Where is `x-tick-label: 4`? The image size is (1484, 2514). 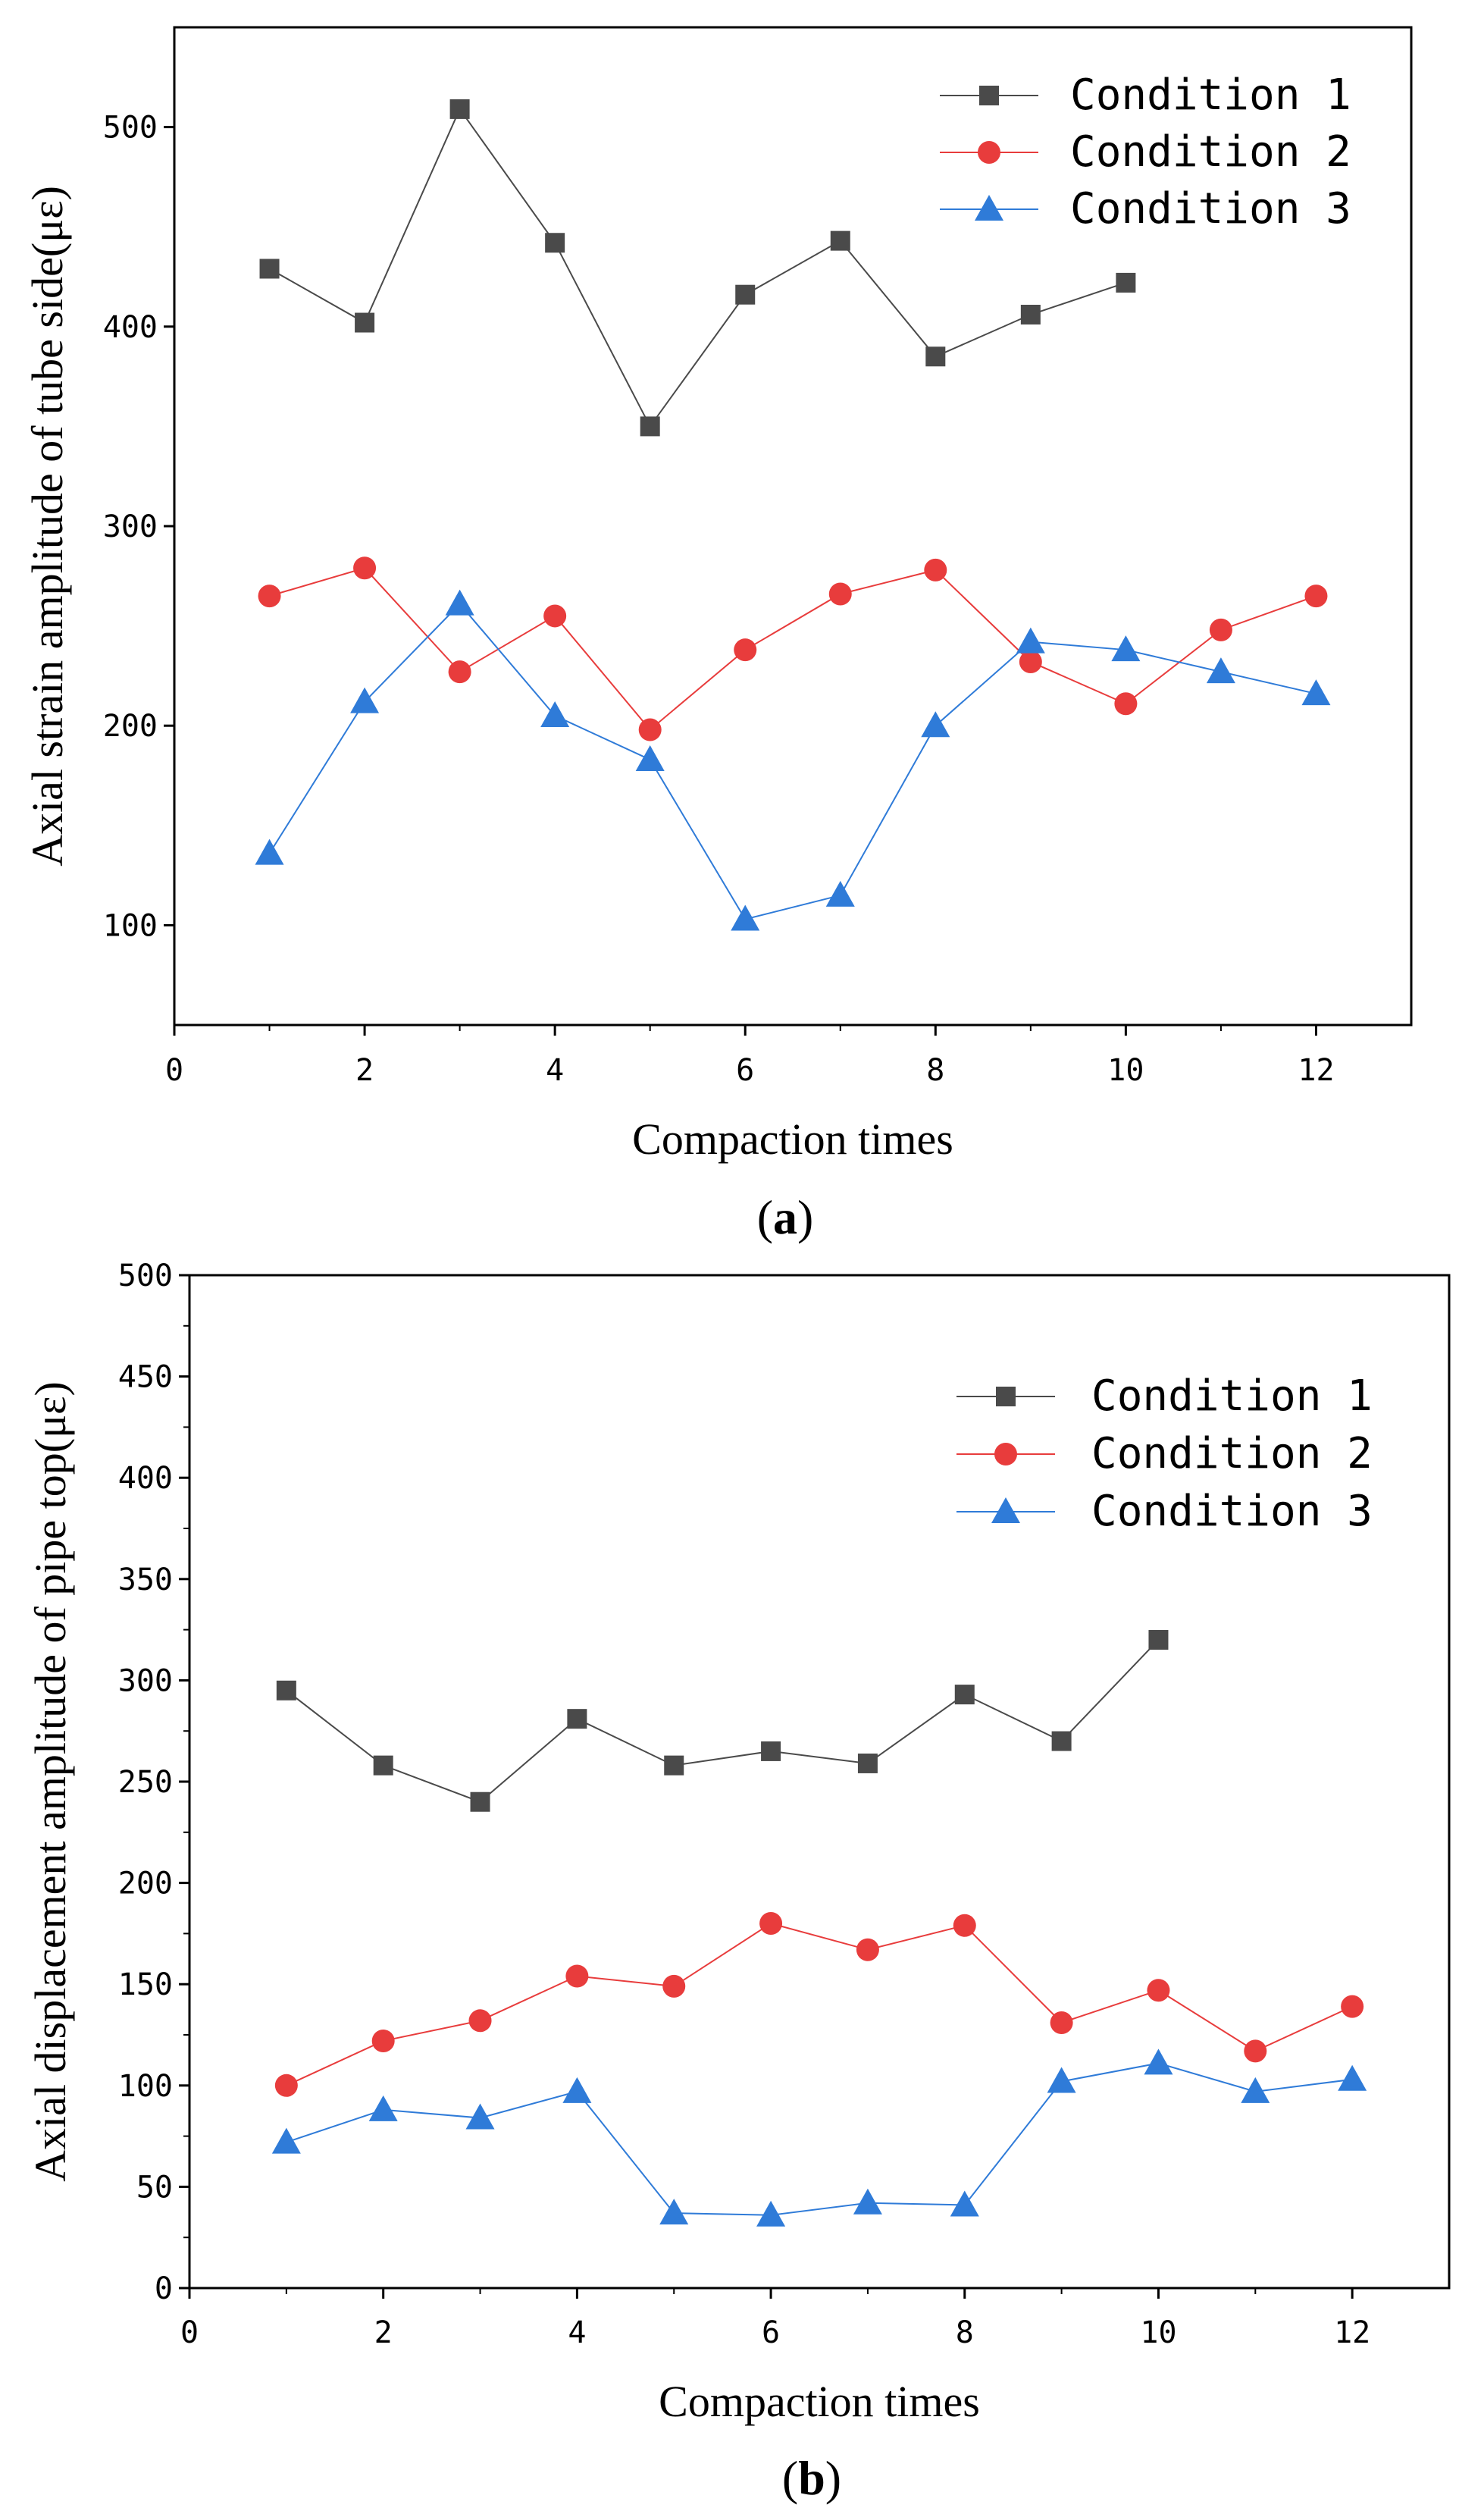 x-tick-label: 4 is located at coordinates (577, 2332).